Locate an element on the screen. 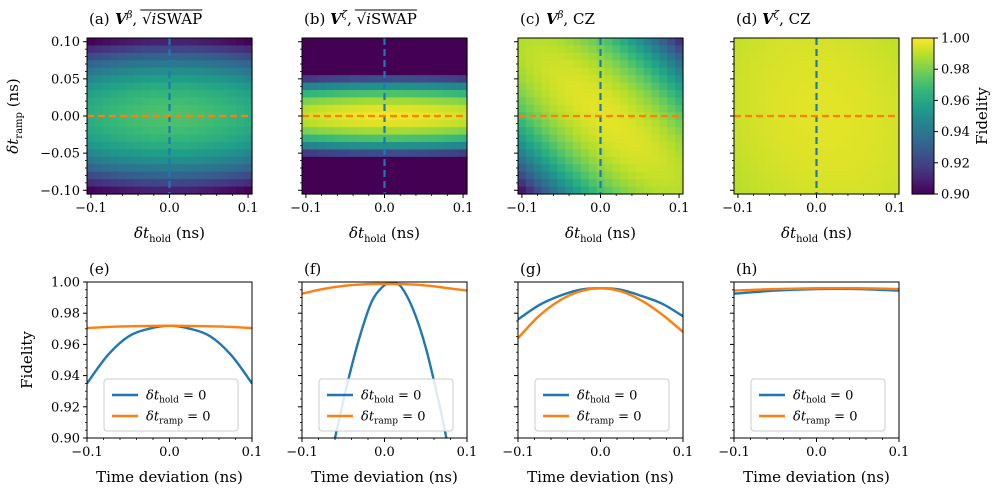 The image size is (997, 498). x-tick-label: 0.0 is located at coordinates (169, 208).